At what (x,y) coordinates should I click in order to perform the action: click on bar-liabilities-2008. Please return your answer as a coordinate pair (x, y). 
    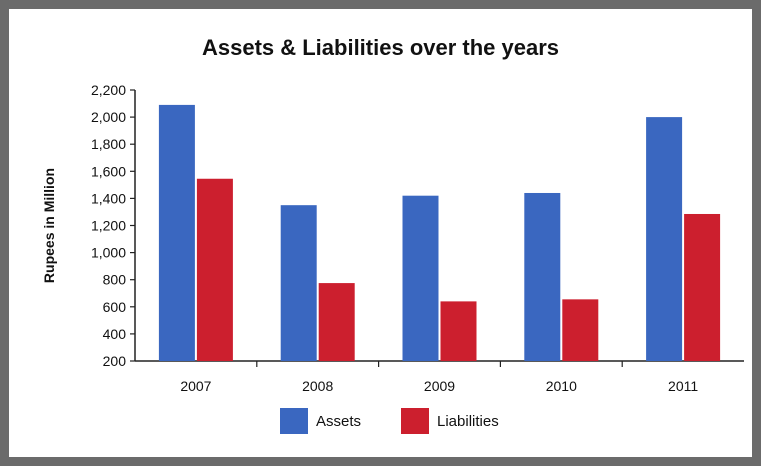
    Looking at the image, I should click on (336, 322).